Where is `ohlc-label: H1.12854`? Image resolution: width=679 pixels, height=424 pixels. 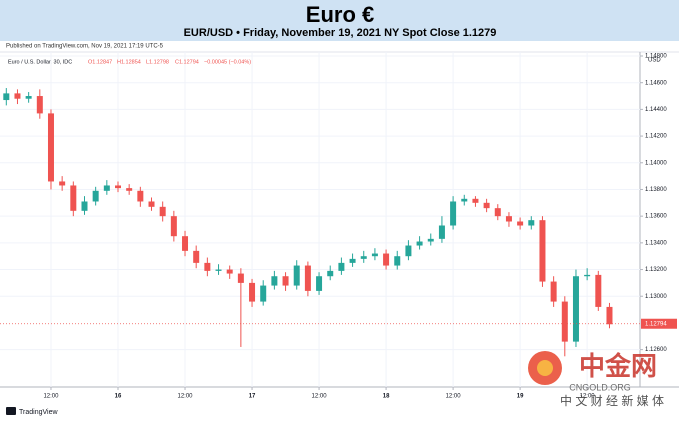
ohlc-label: H1.12854 is located at coordinates (129, 62).